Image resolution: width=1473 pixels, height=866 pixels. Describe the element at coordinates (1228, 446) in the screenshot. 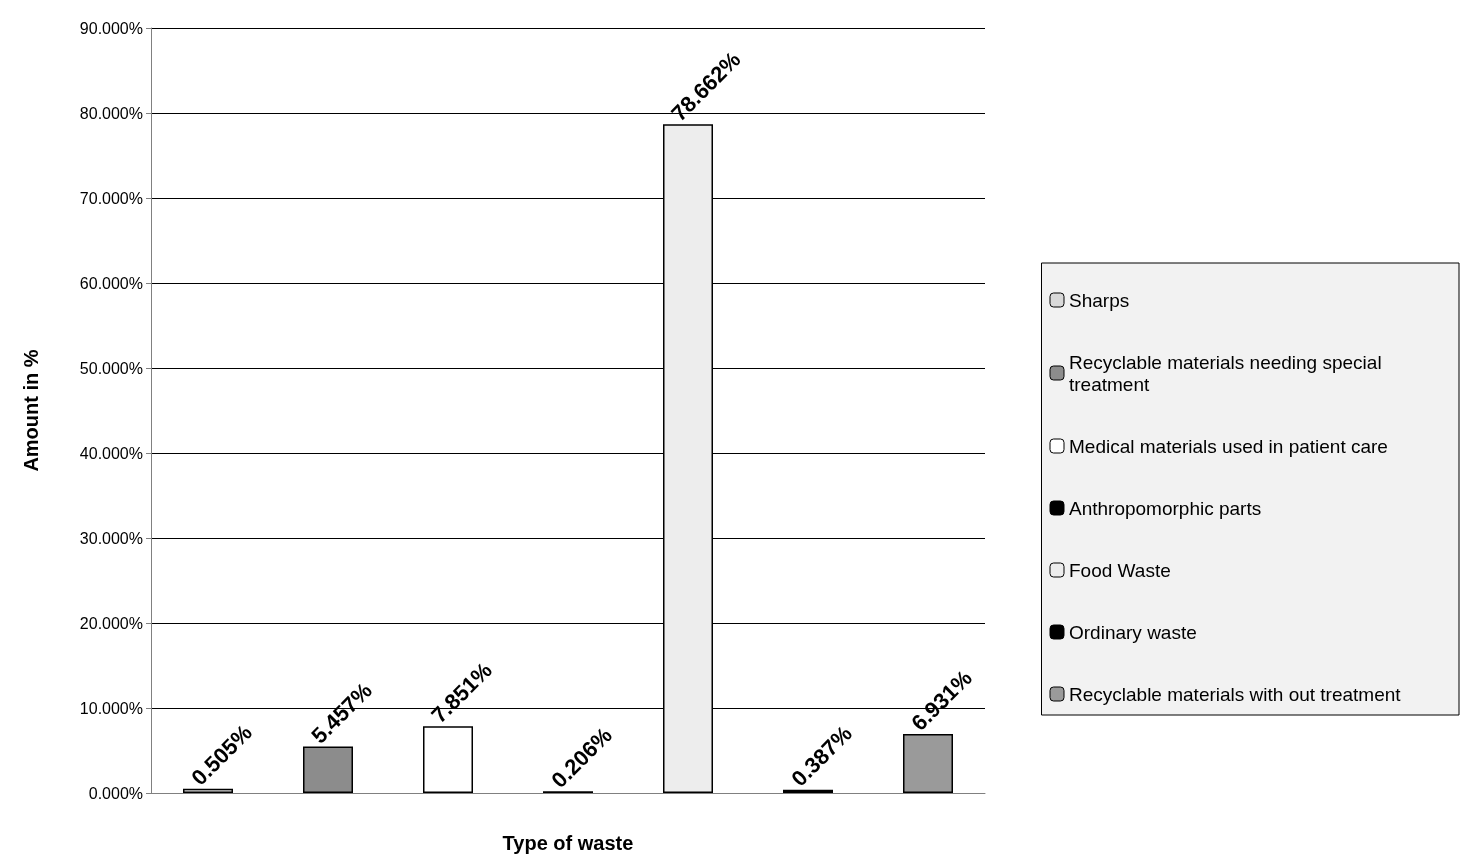

I see `legend-label: Medical materials used in patient care` at that location.